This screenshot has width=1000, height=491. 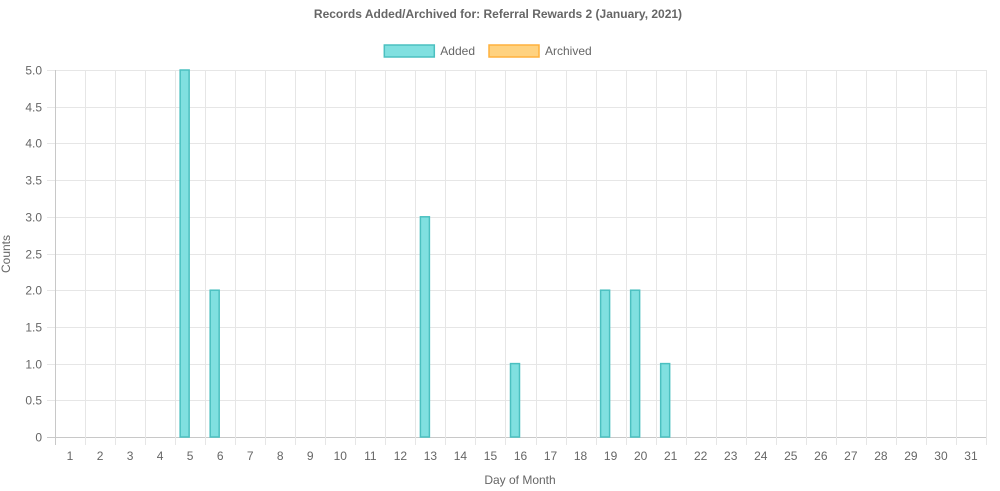 I want to click on x-tick-label: 29, so click(x=911, y=456).